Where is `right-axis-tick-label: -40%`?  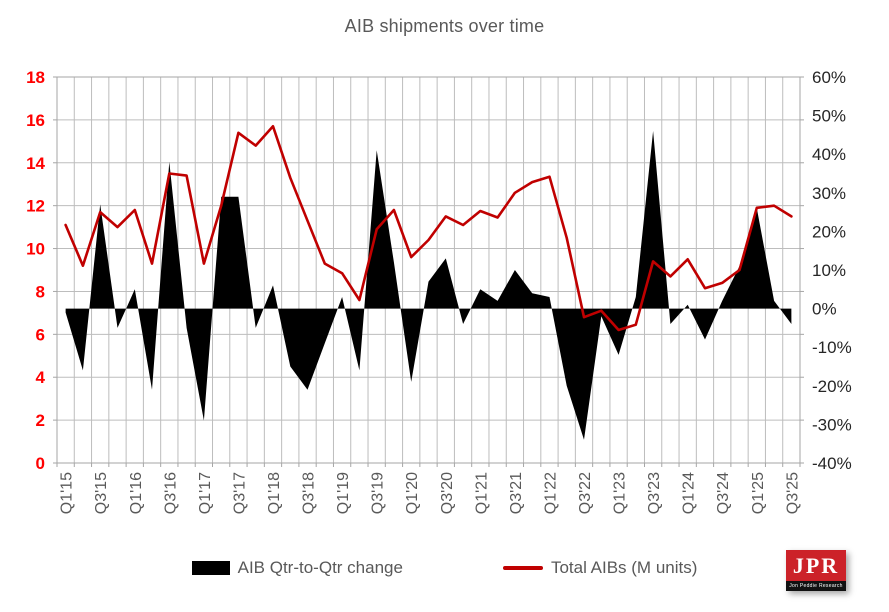 right-axis-tick-label: -40% is located at coordinates (832, 463).